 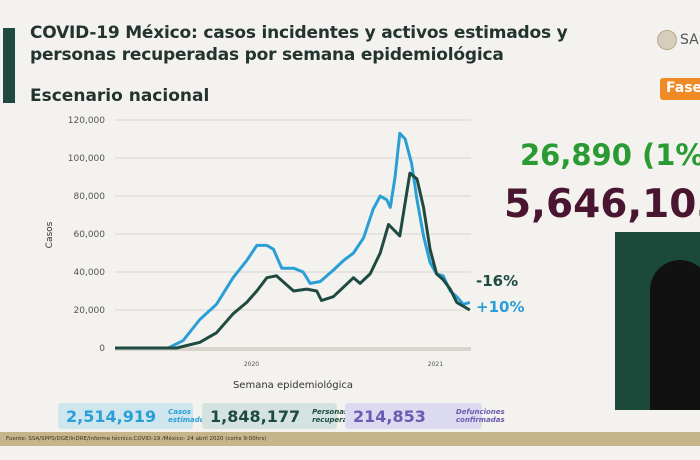 What do you see at coordinates (675, 335) in the screenshot?
I see `interpreter` at bounding box center [675, 335].